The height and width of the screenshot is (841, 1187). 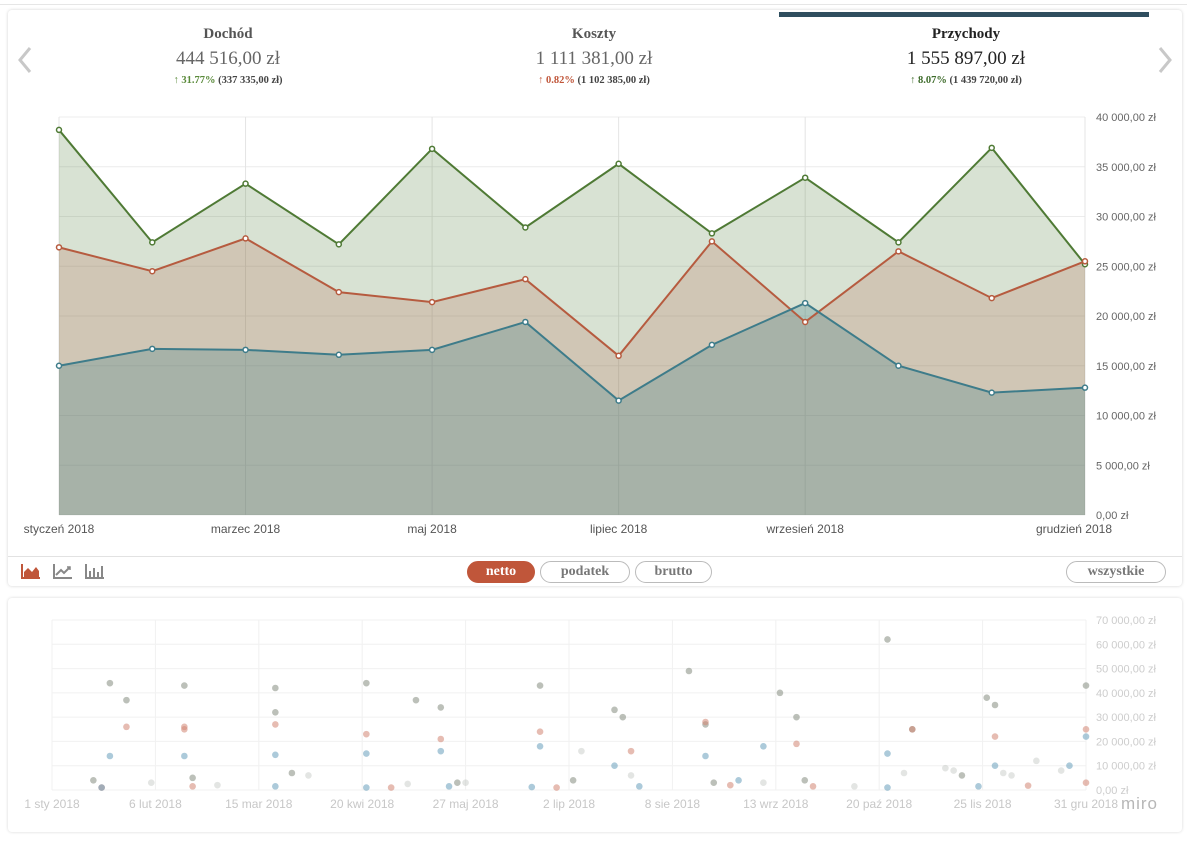 I want to click on y-tick-label: 30 000,00 zł, so click(x=1126, y=218).